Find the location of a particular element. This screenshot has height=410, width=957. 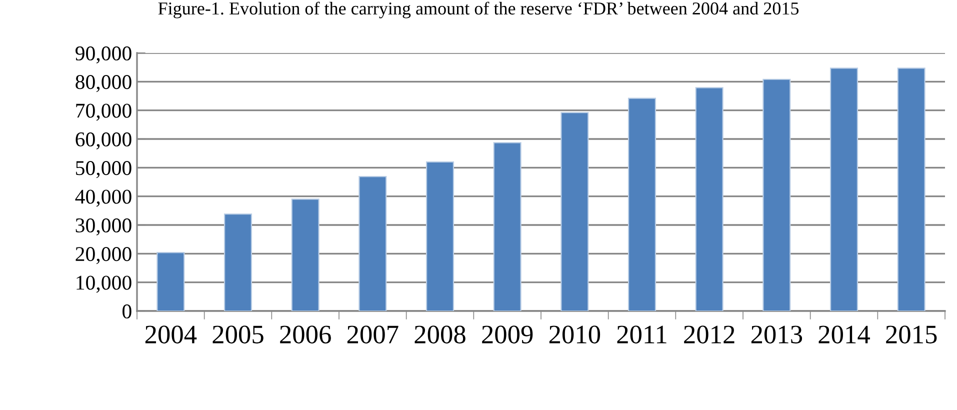

chart-title: Figure-1. Evolution of the carrying amount of the reserve ‘FDR’ between 2004 and 2015 is located at coordinates (478, 10).